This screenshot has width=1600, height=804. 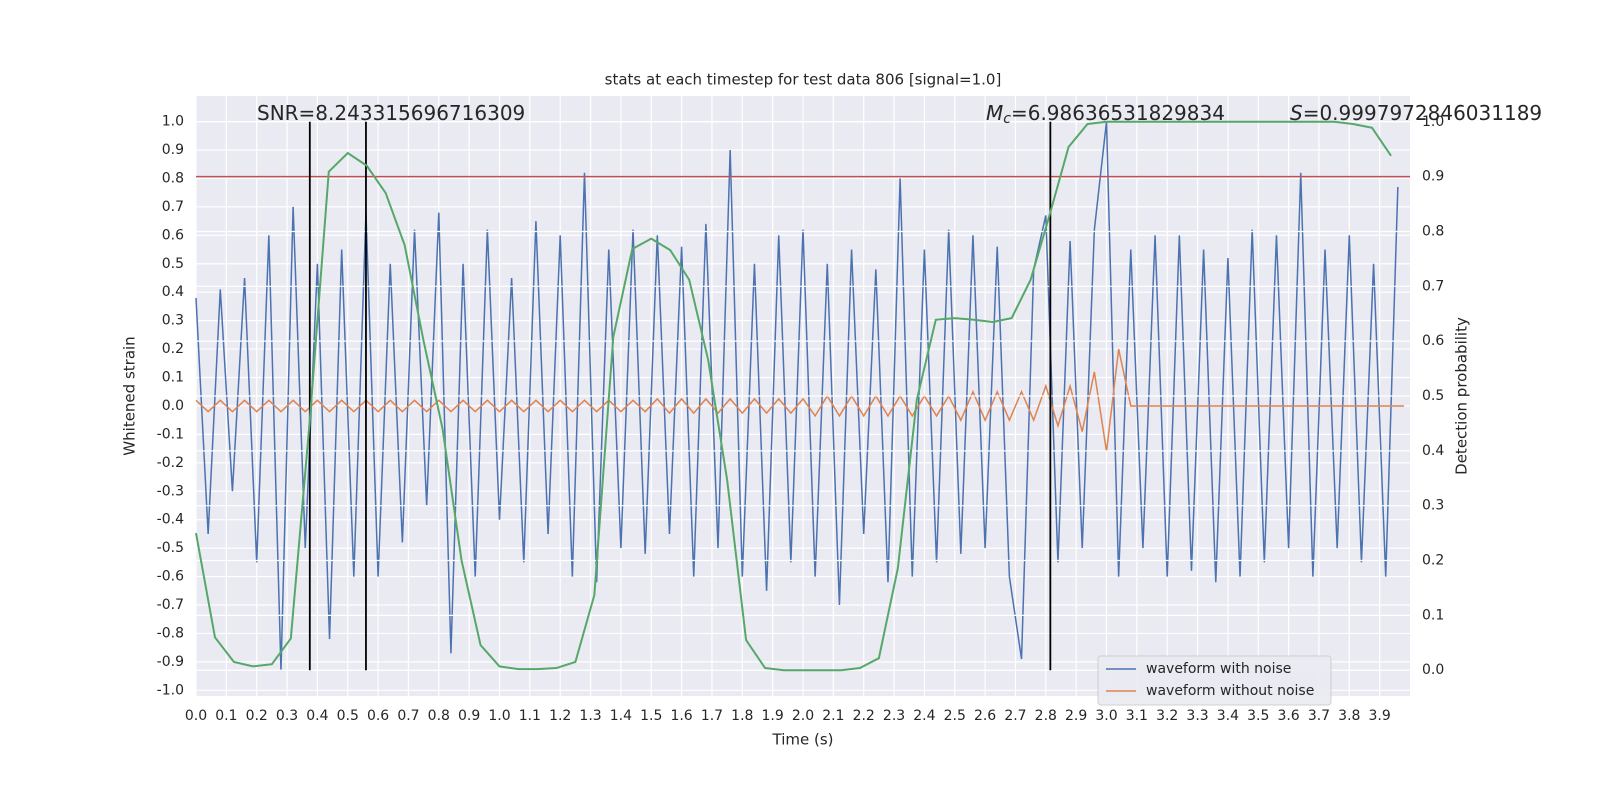 I want to click on y-tick-label: -0.3, so click(x=170, y=491).